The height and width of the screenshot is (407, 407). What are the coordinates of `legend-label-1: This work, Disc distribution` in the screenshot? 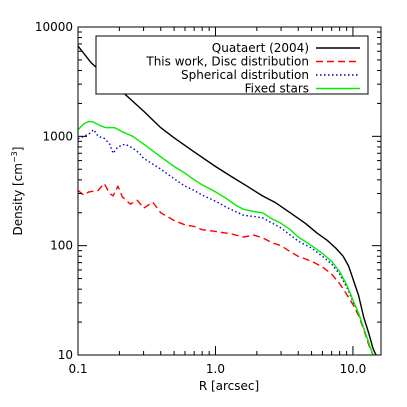 It's located at (227, 62).